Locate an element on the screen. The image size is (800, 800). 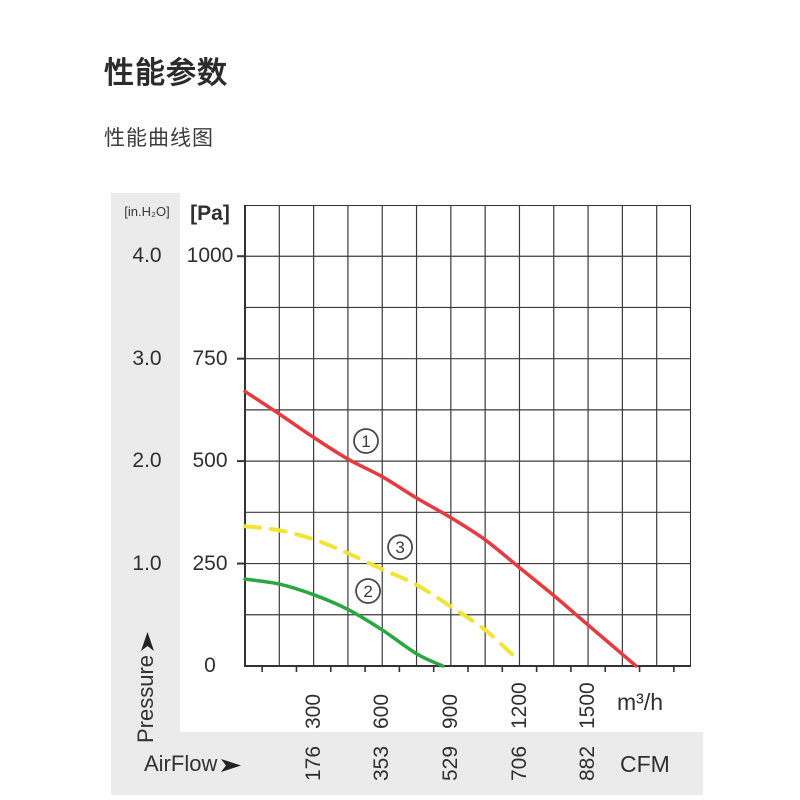
pressure-axis-text: Pressure is located at coordinates (145, 698).